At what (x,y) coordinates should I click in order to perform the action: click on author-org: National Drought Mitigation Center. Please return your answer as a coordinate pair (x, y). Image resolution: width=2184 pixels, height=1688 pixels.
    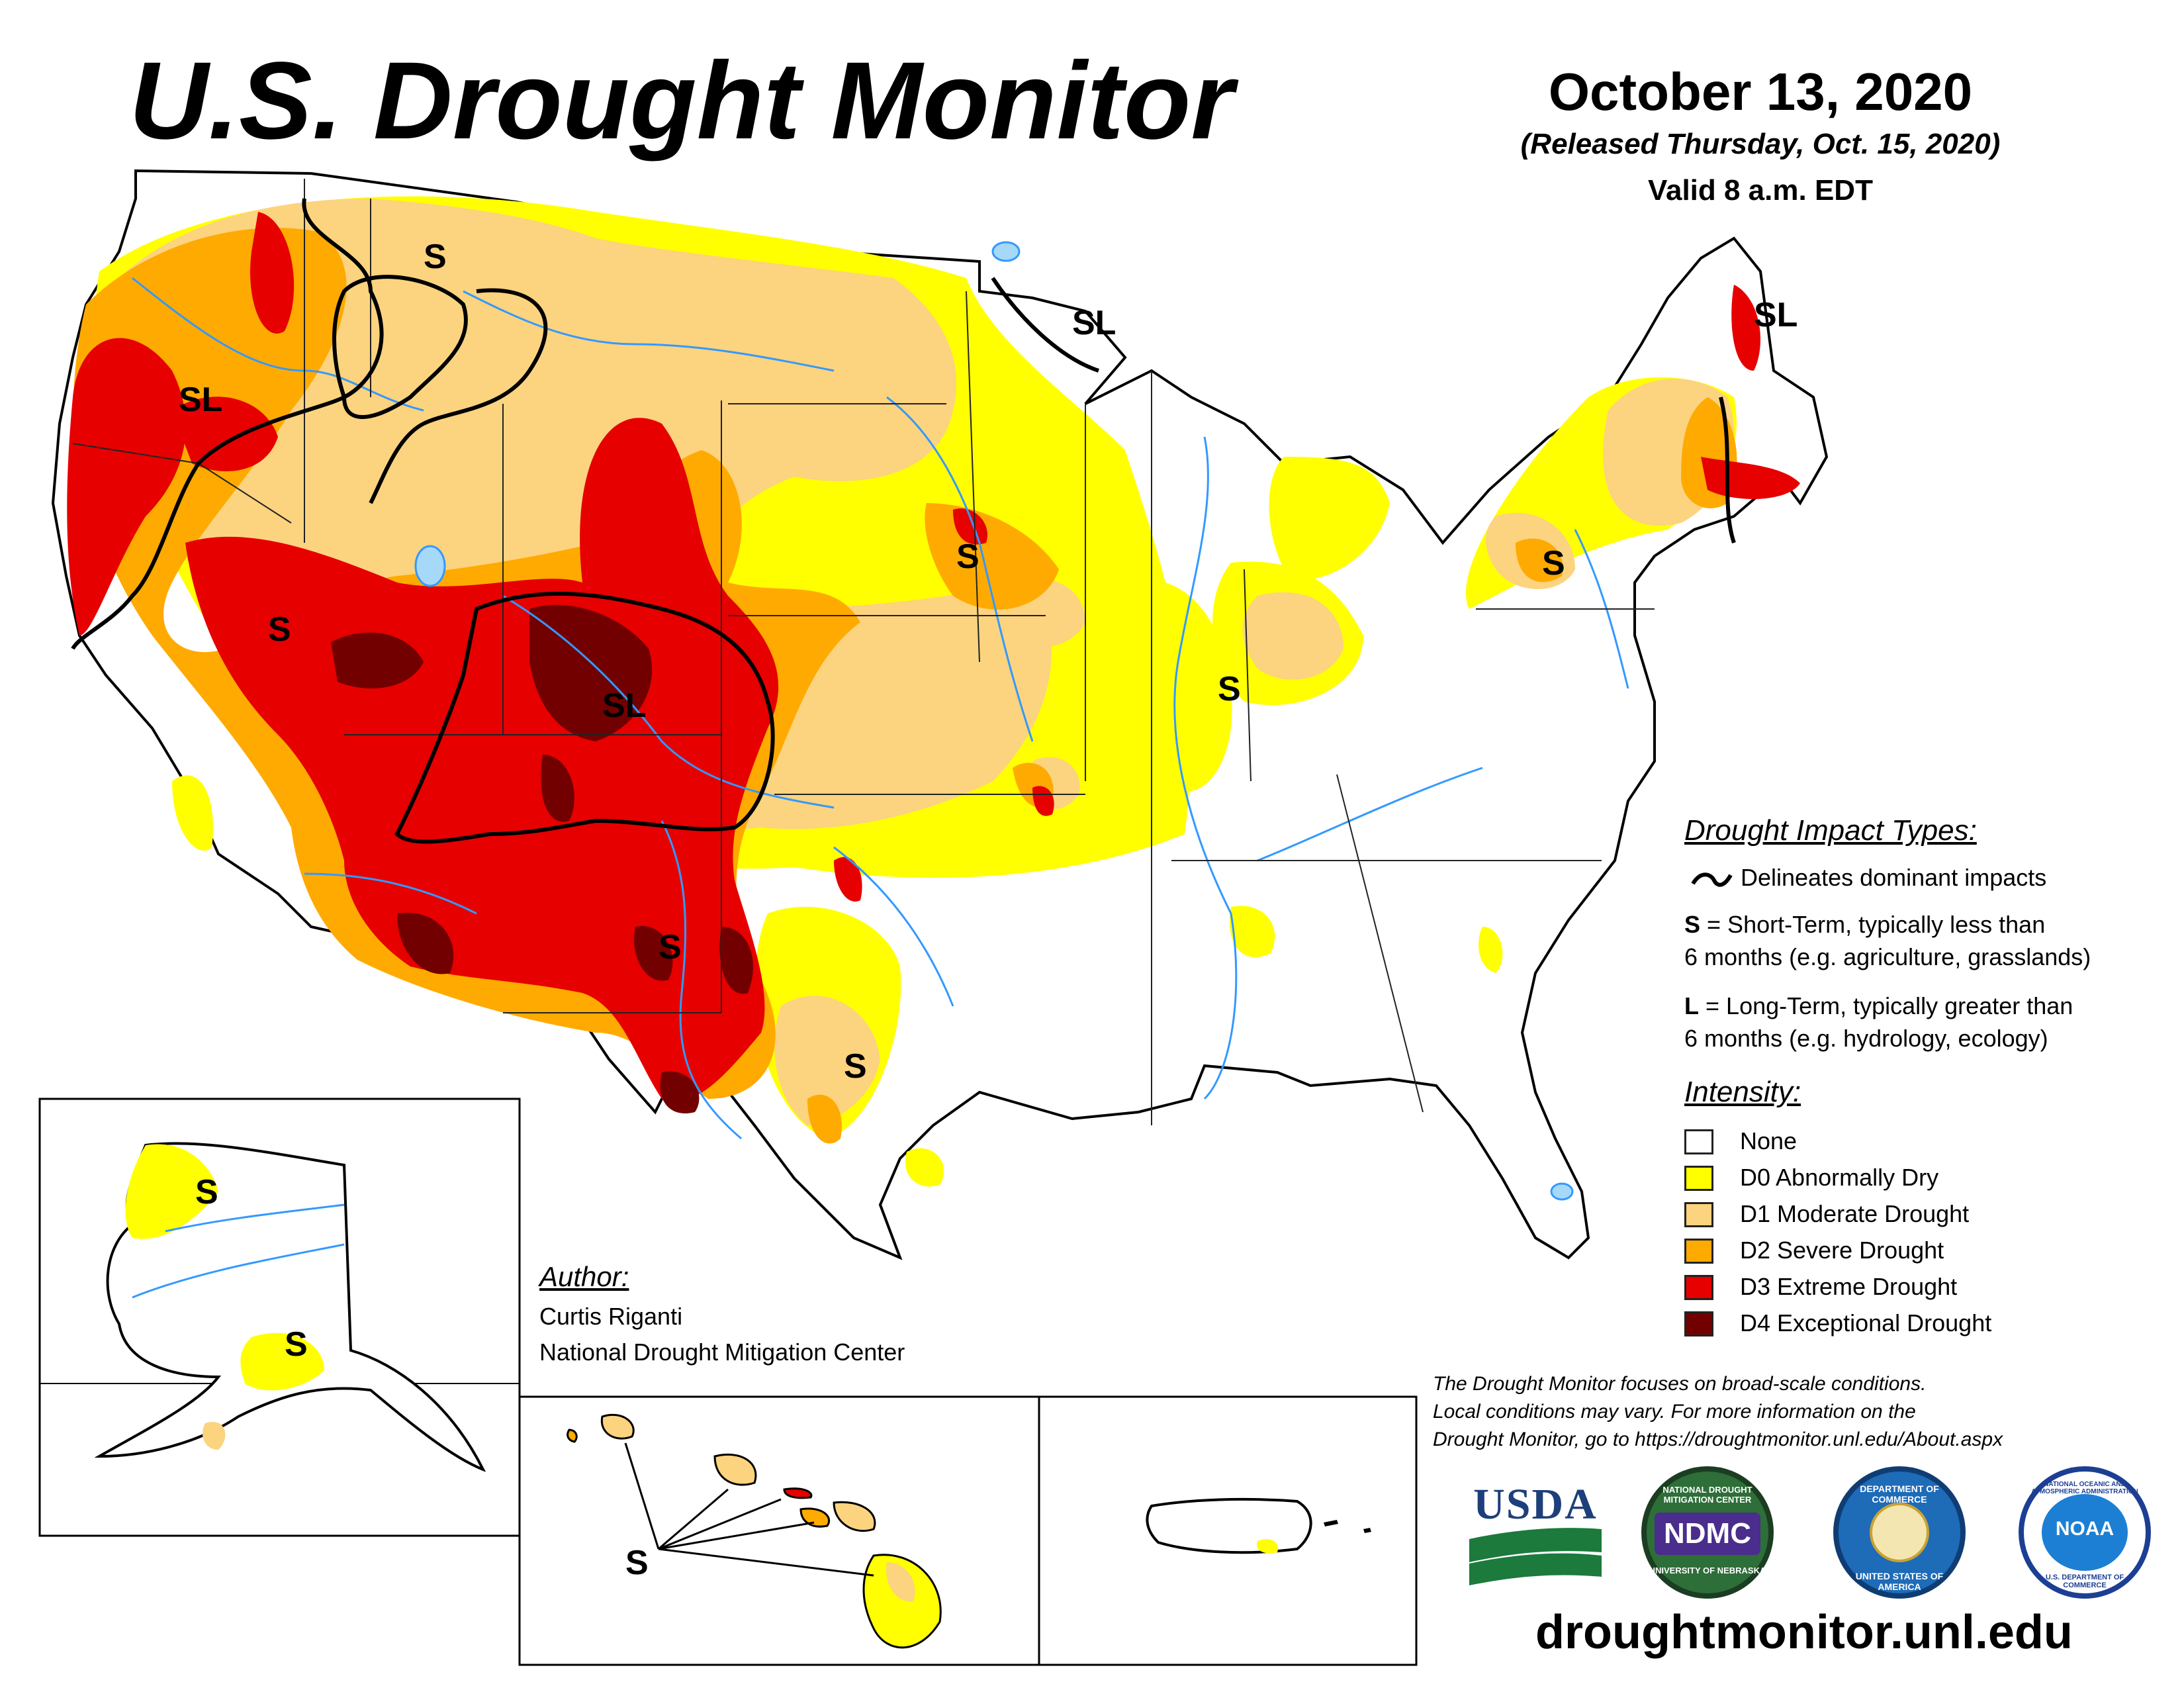
    Looking at the image, I should click on (722, 1352).